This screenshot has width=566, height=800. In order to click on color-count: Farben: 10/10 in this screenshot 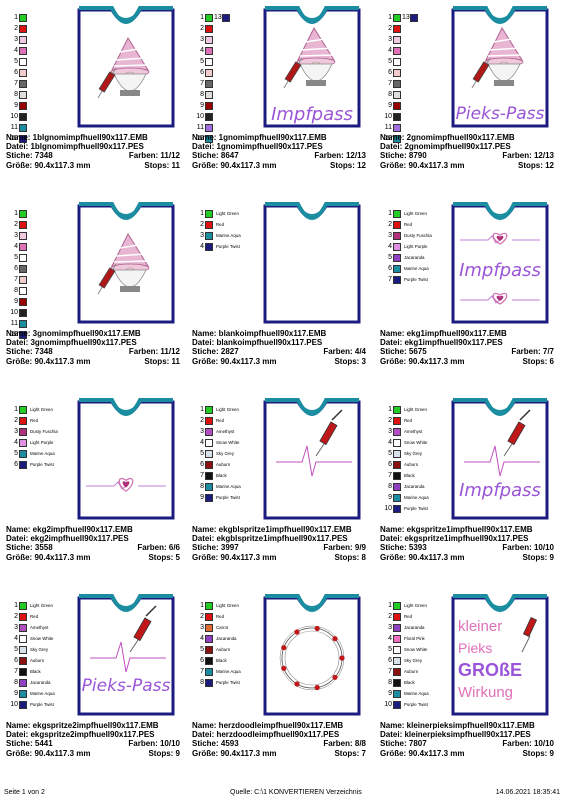, I will do `click(528, 548)`.